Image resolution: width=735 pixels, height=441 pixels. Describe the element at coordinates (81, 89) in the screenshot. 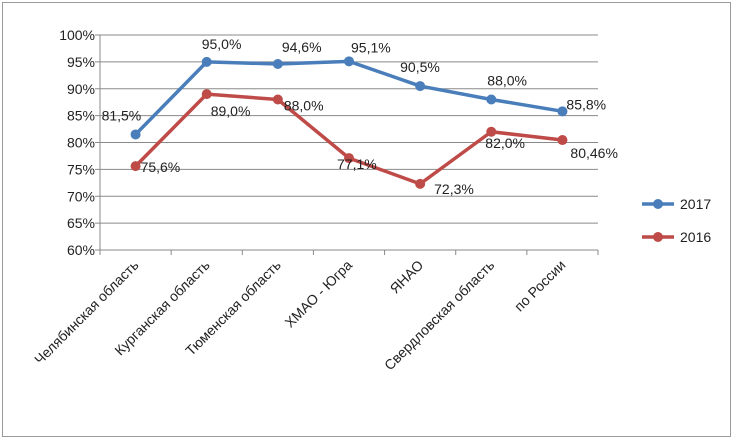

I see `y-tick-label: 90%` at that location.